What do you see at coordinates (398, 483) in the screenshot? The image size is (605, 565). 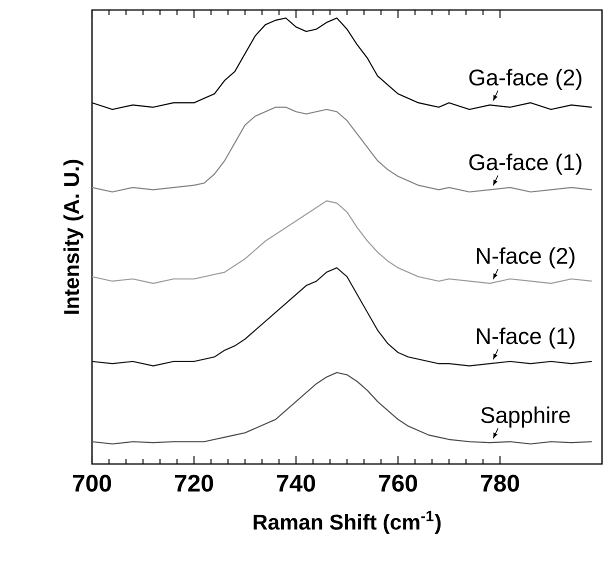 I see `x-tick-label: 760` at bounding box center [398, 483].